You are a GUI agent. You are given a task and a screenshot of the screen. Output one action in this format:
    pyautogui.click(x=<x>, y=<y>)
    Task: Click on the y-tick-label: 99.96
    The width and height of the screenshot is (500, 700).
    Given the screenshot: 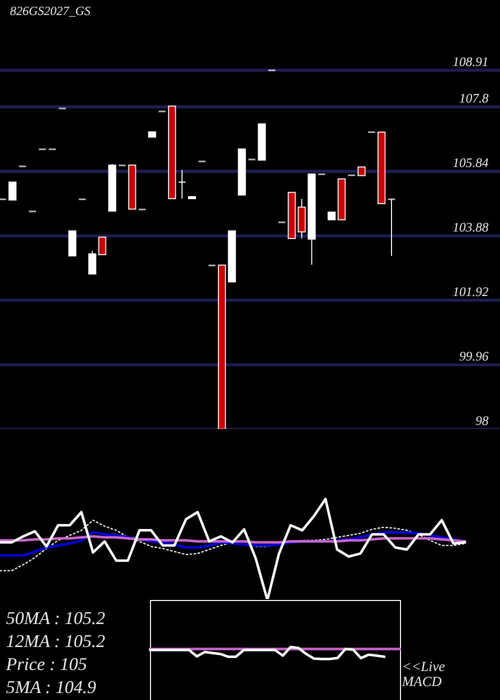 What is the action you would take?
    pyautogui.click(x=474, y=356)
    